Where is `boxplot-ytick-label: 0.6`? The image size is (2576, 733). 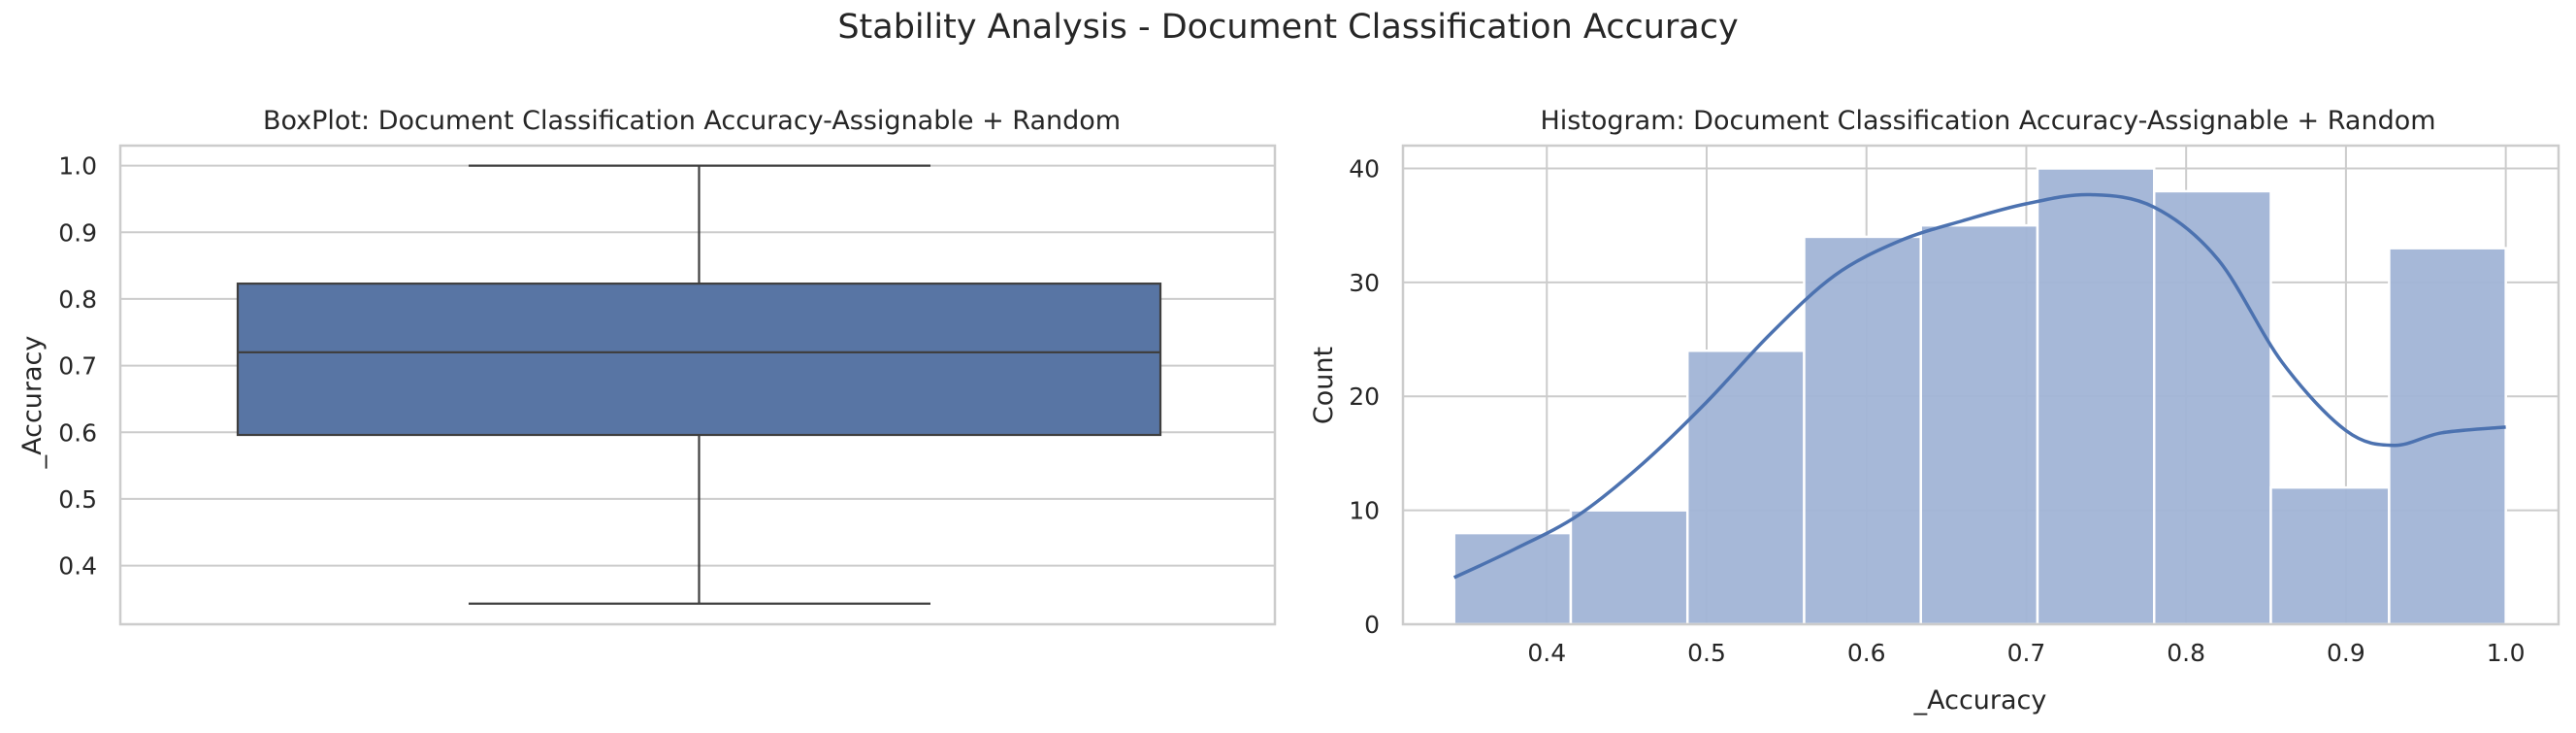
boxplot-ytick-label: 0.6 is located at coordinates (78, 432).